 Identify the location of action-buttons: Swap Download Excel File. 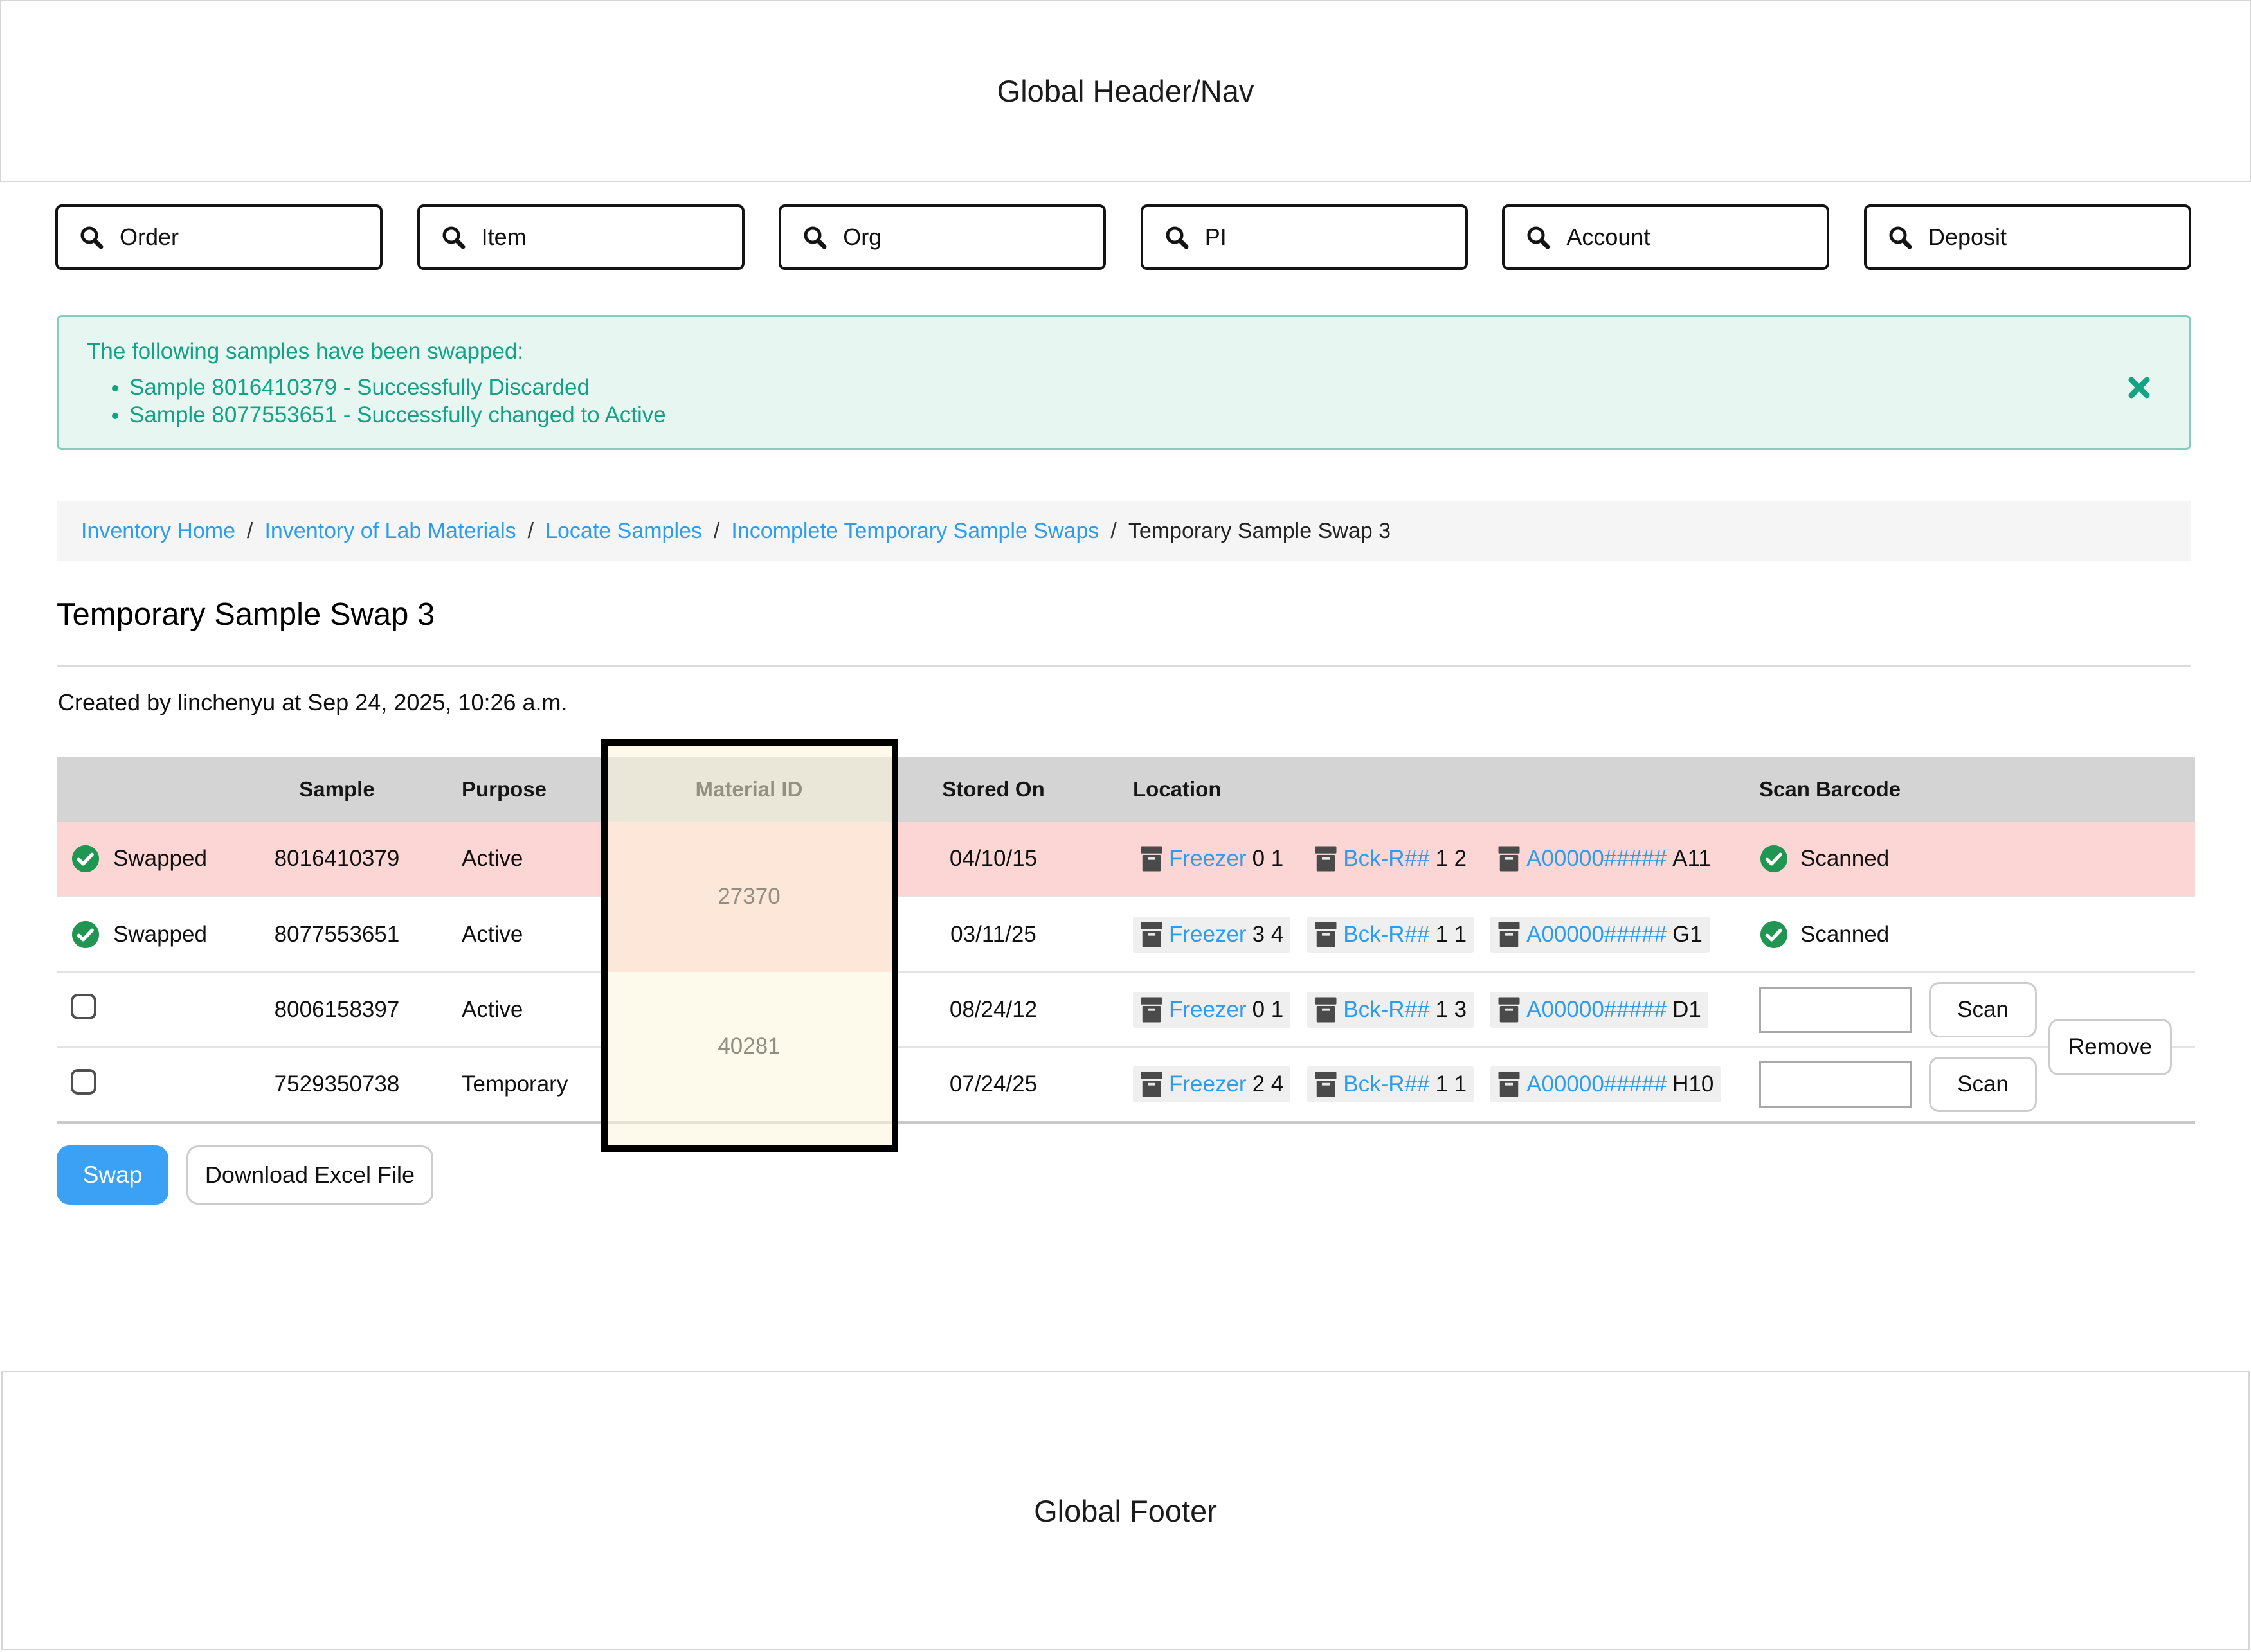
(245, 1175).